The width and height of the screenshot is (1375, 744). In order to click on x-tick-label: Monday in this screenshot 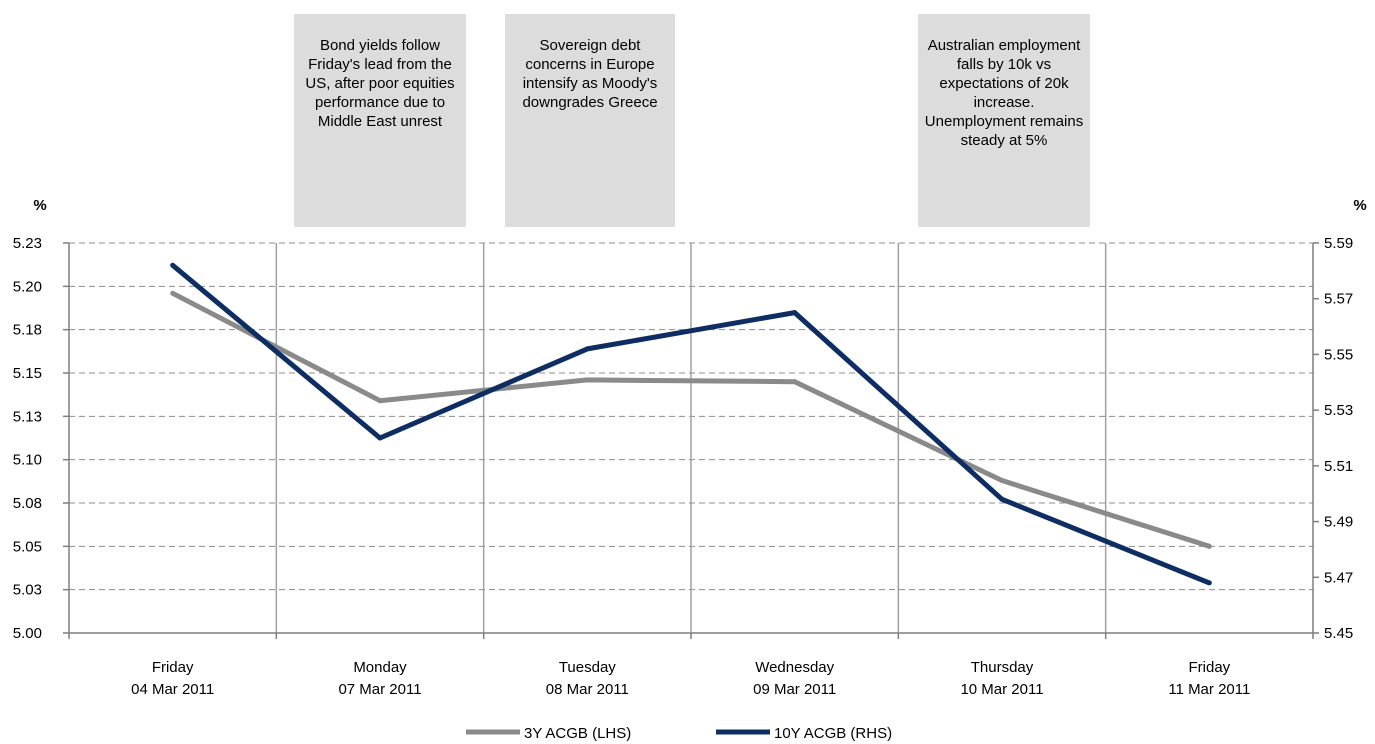, I will do `click(380, 667)`.